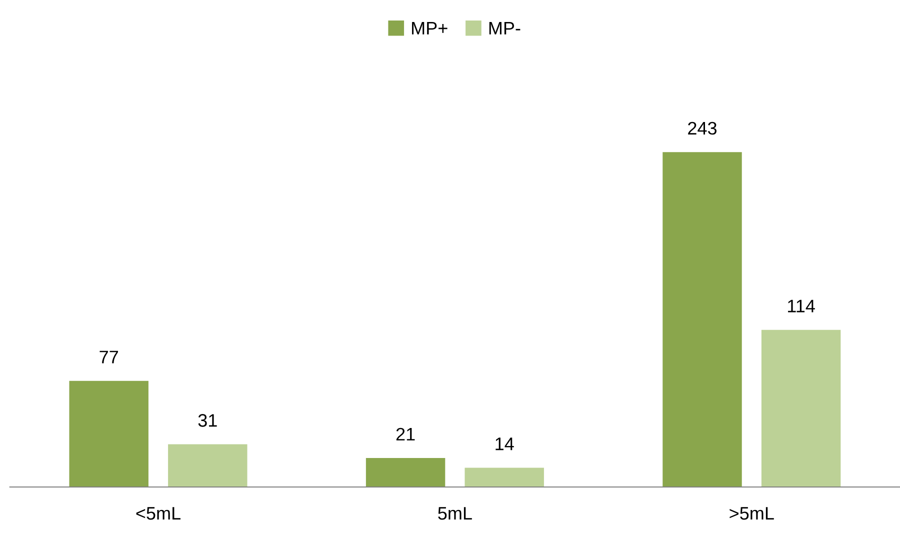  I want to click on data-label: 31, so click(207, 420).